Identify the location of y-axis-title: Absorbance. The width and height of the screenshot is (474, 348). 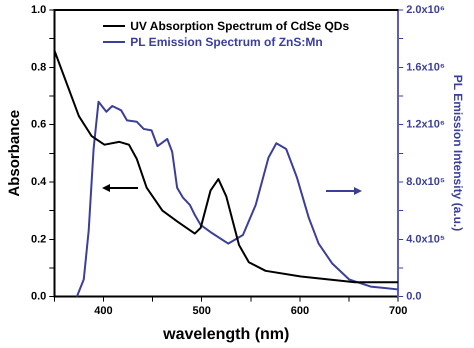
(15, 153).